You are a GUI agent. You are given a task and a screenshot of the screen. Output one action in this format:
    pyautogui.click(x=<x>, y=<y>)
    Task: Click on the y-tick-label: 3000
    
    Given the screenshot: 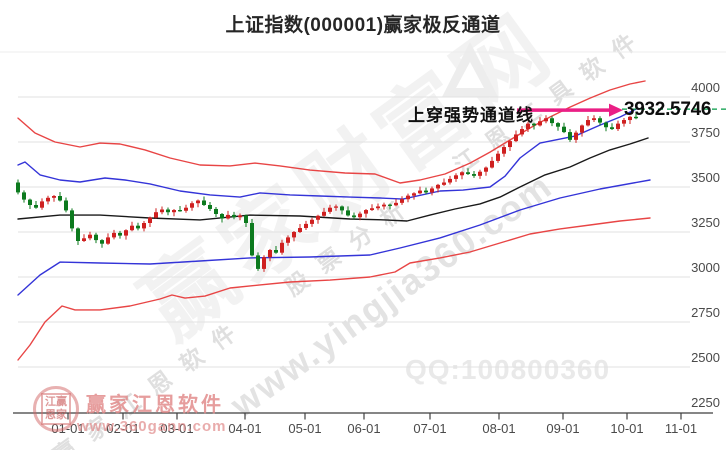 What is the action you would take?
    pyautogui.click(x=705, y=267)
    